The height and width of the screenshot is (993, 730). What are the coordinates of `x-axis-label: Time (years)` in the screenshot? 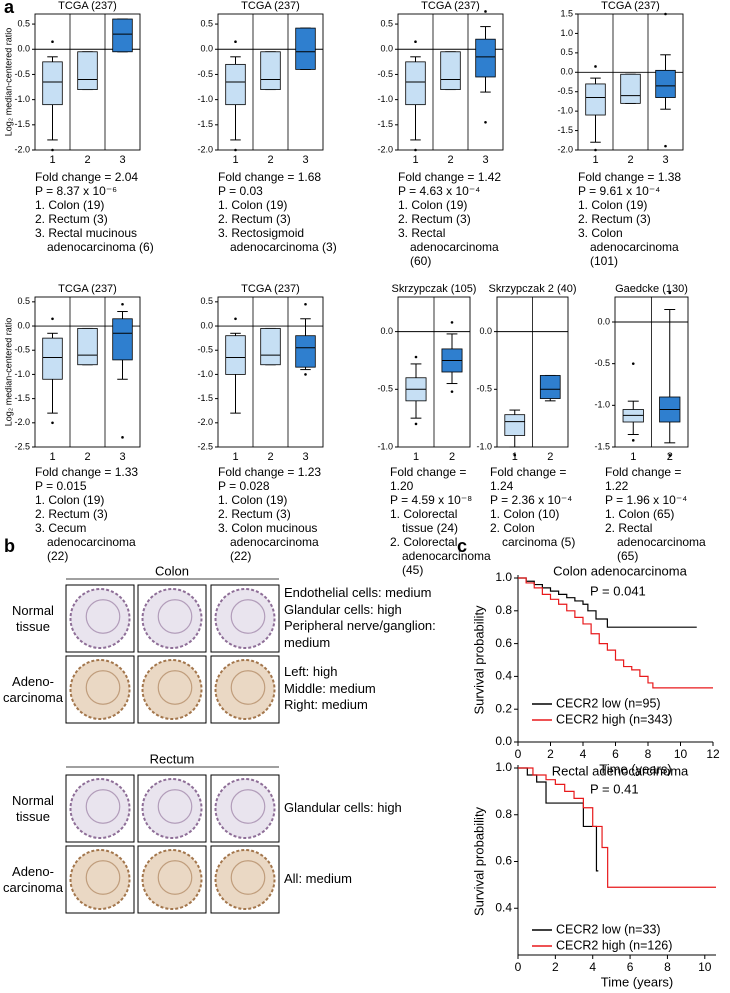 It's located at (637, 981).